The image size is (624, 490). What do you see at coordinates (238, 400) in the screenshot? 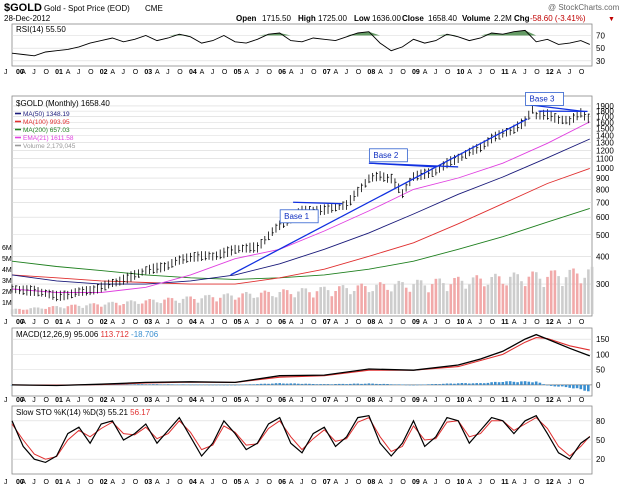
I see `x-axis-year-label: 05` at bounding box center [238, 400].